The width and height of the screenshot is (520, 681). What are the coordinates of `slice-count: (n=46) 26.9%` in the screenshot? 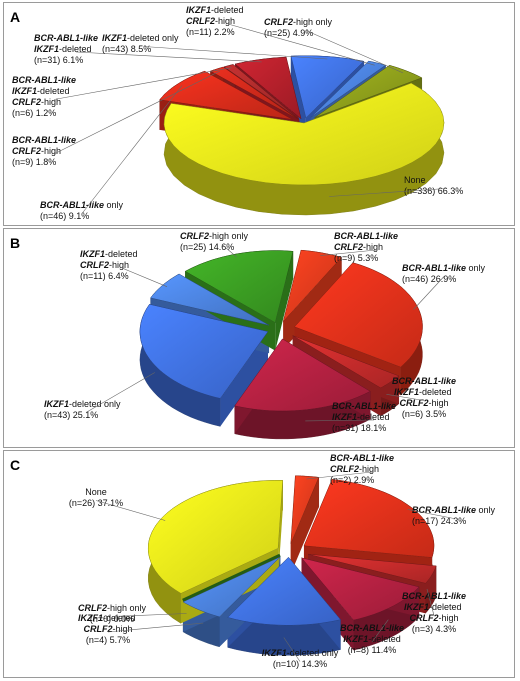 It's located at (429, 279).